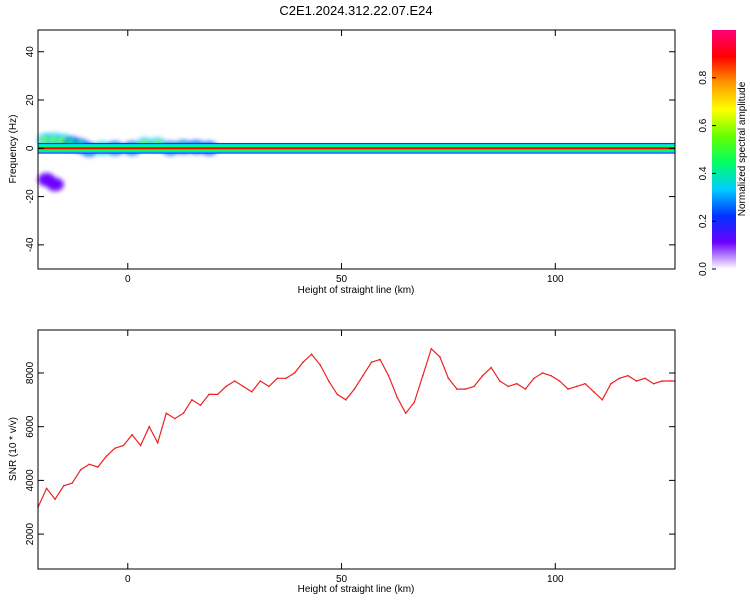  I want to click on snr-y-axis-label: SNR (10 * v/v), so click(13, 449).